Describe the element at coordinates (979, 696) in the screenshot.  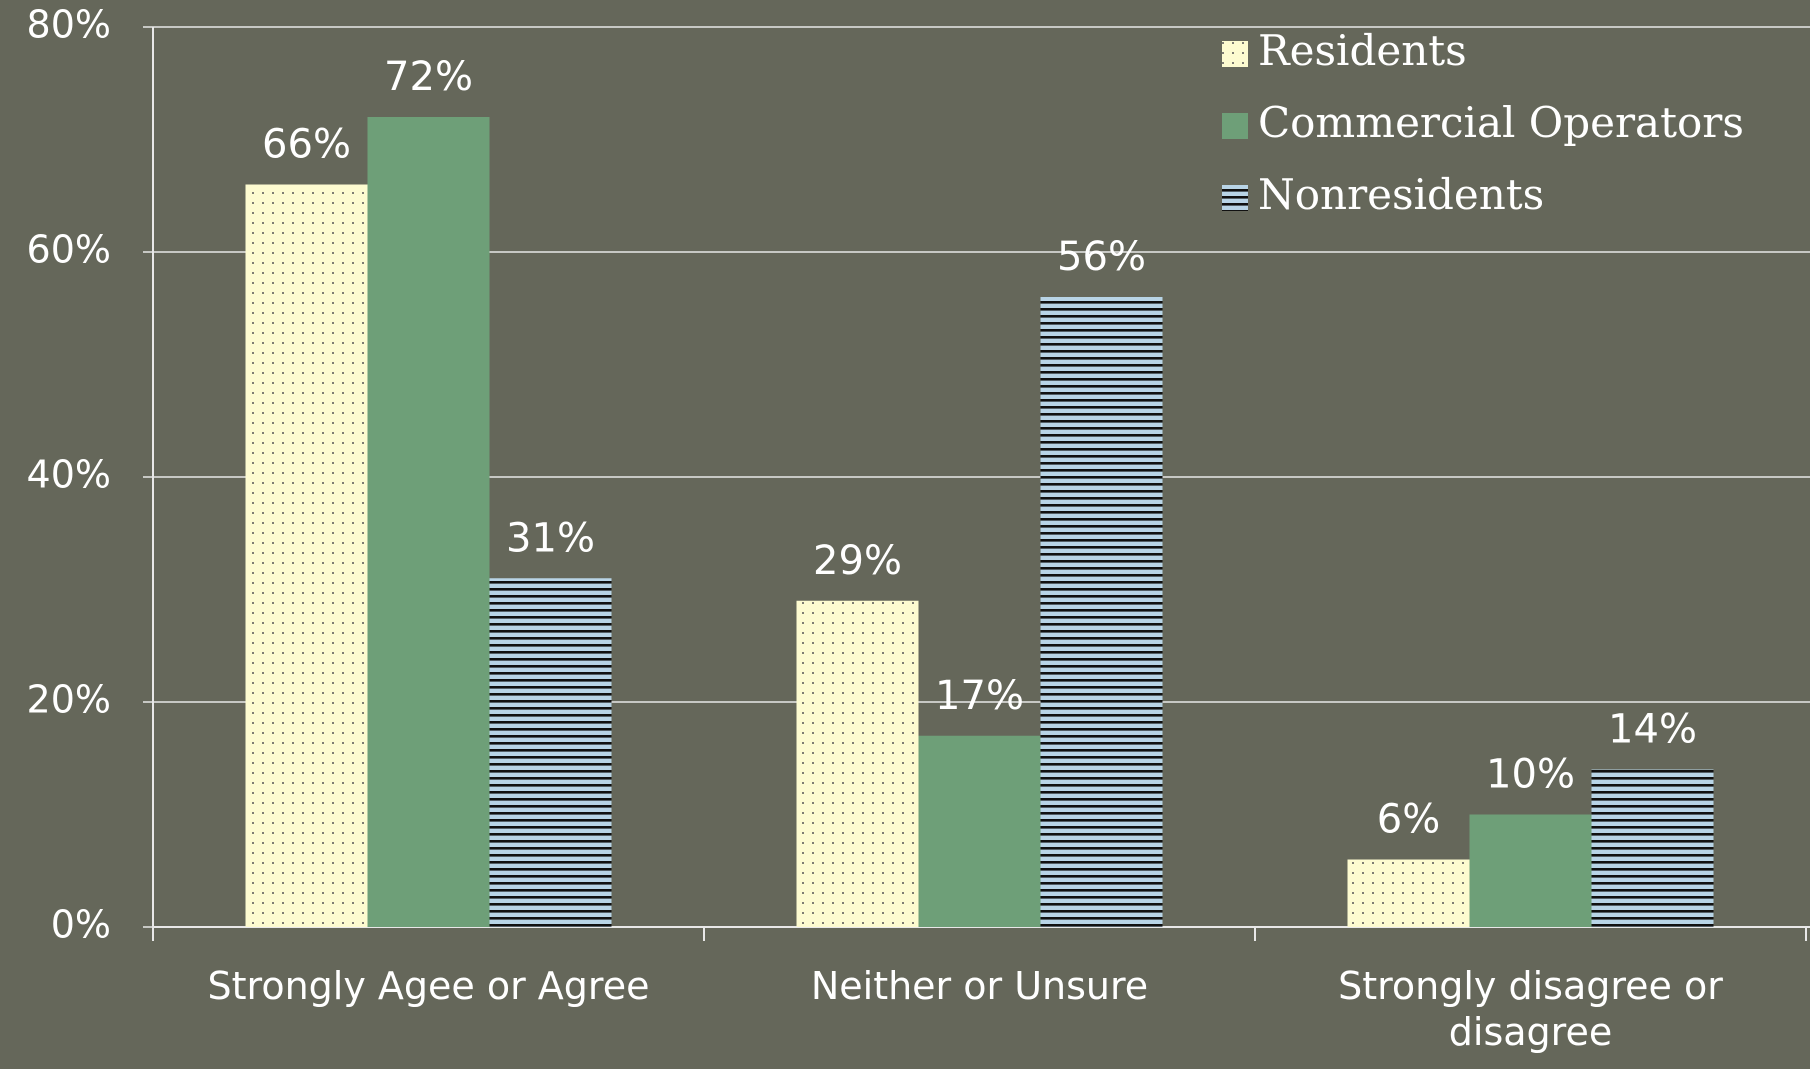
I see `data-label: 17%` at that location.